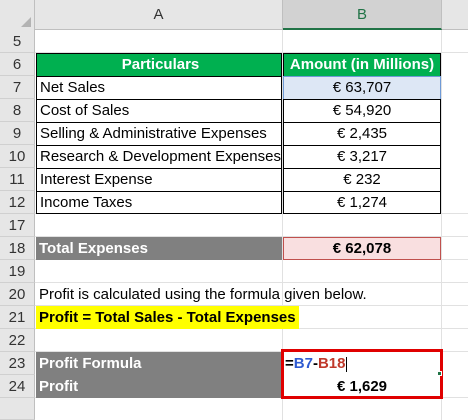 The image size is (468, 420). What do you see at coordinates (362, 88) in the screenshot?
I see `cell-b7: € 63,707` at bounding box center [362, 88].